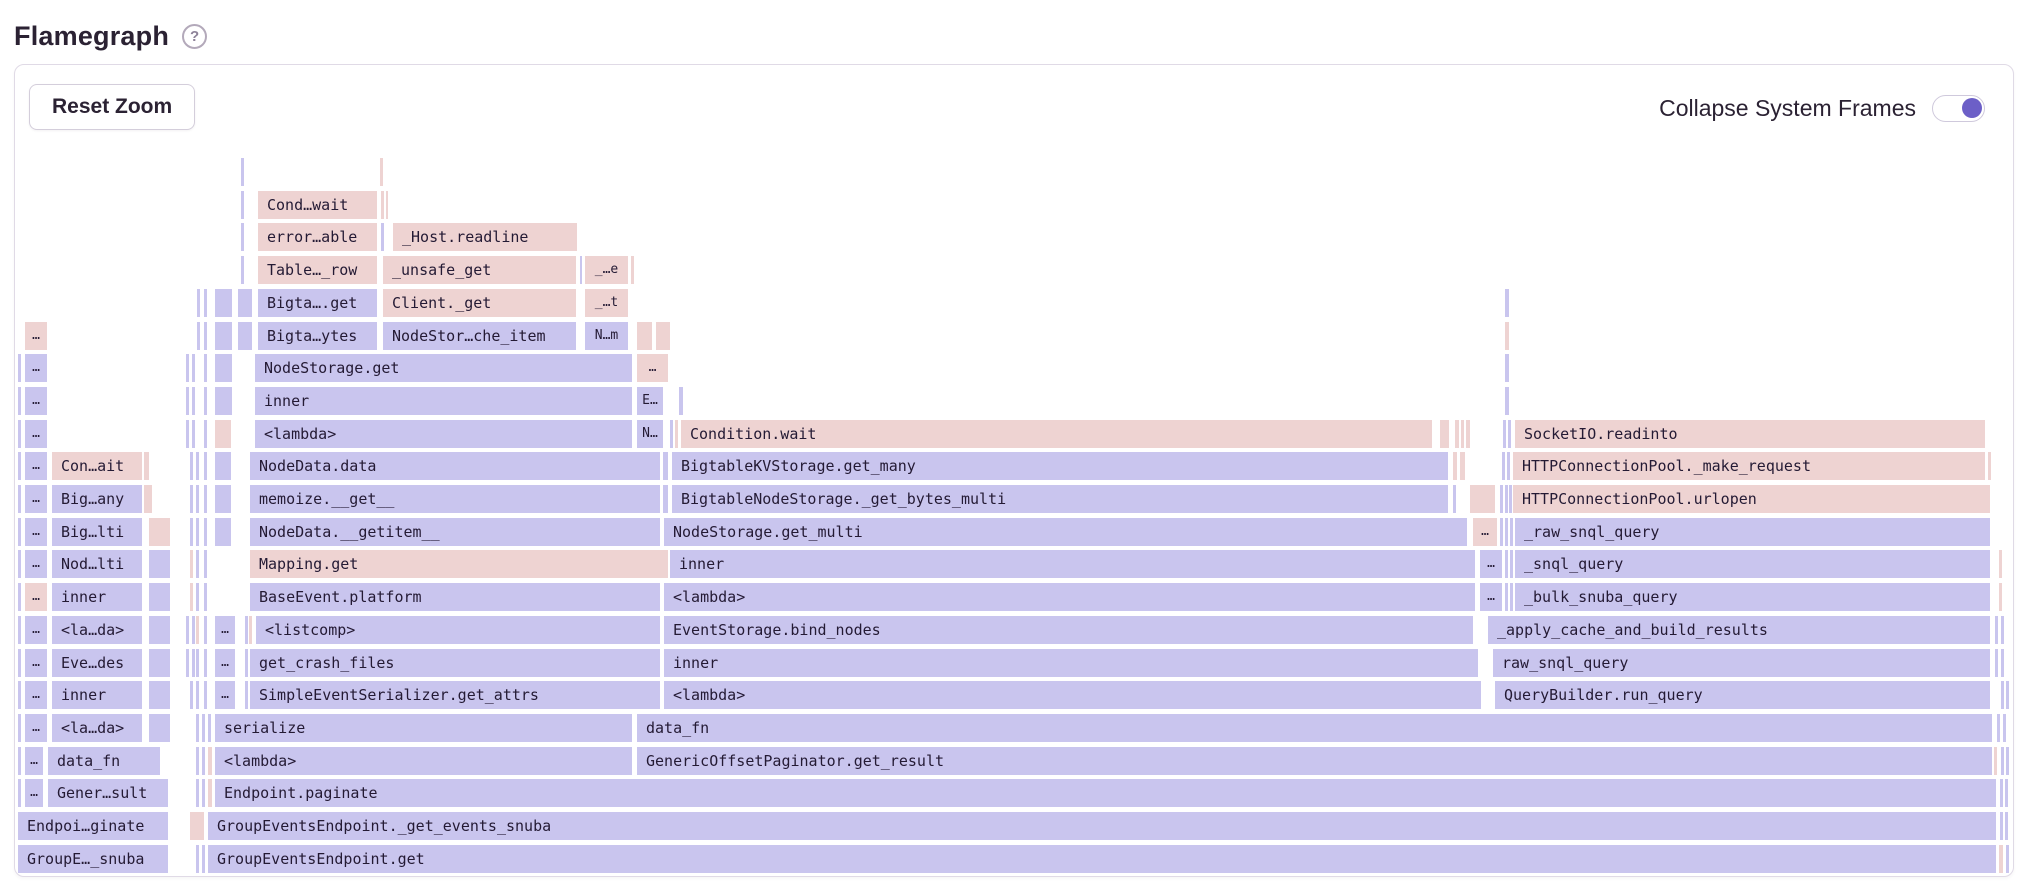 The height and width of the screenshot is (888, 2036). What do you see at coordinates (455, 466) in the screenshot?
I see `flame-frame: NodeData.data` at bounding box center [455, 466].